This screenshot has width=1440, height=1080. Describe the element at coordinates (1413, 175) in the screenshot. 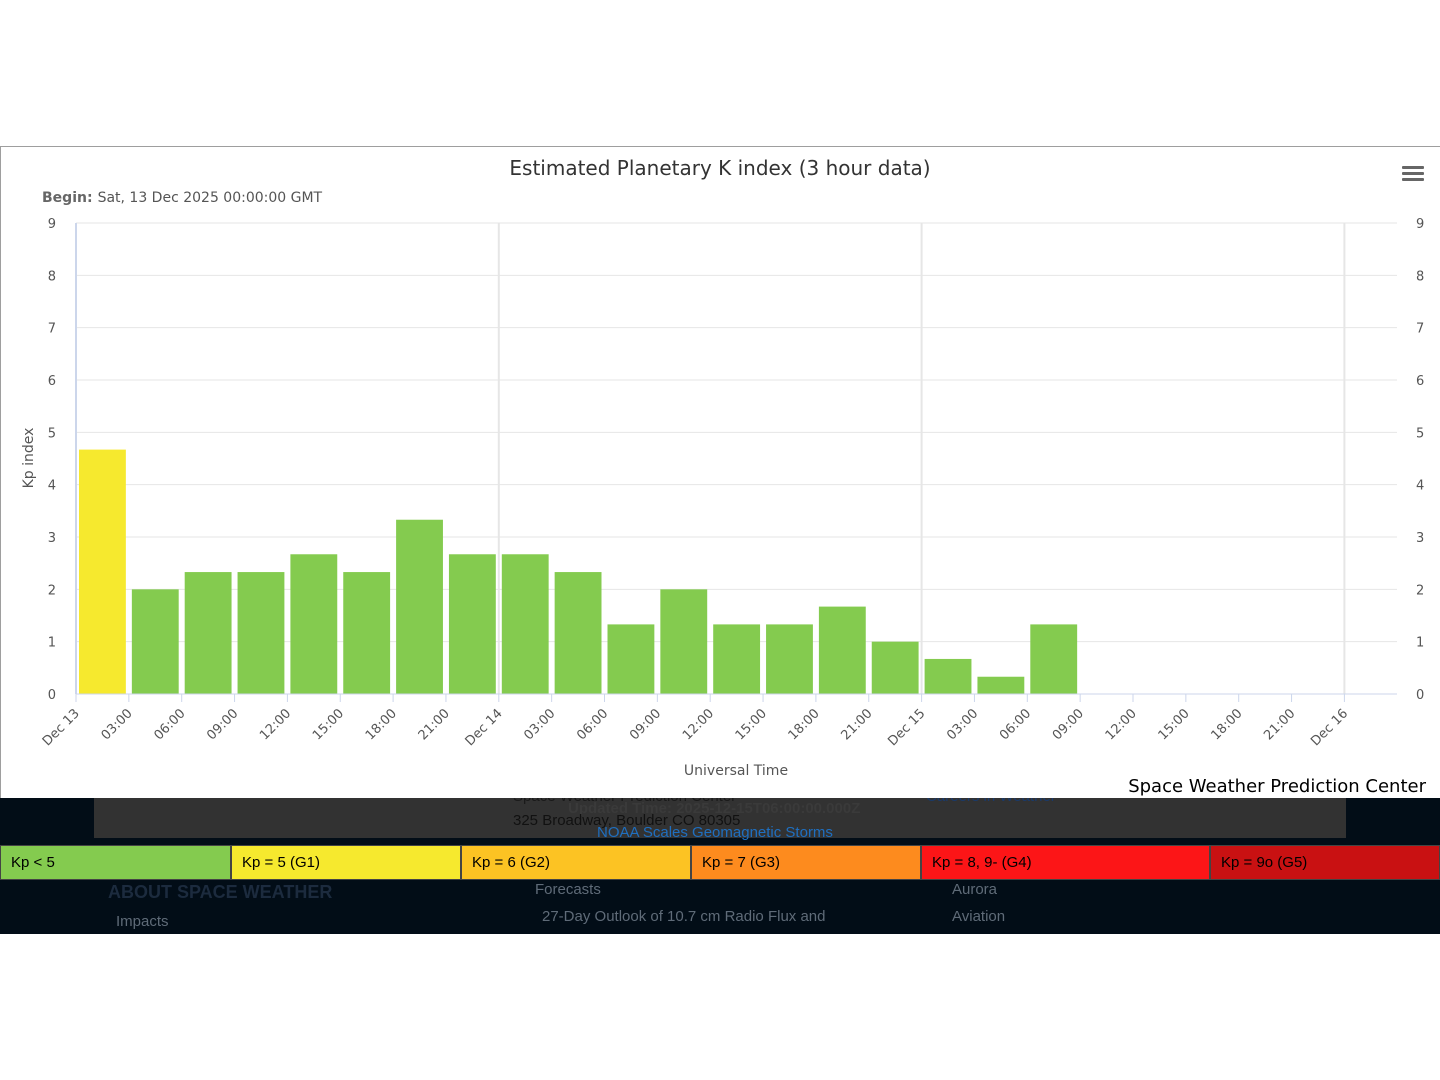

I see `hamburger-menu-icon` at that location.